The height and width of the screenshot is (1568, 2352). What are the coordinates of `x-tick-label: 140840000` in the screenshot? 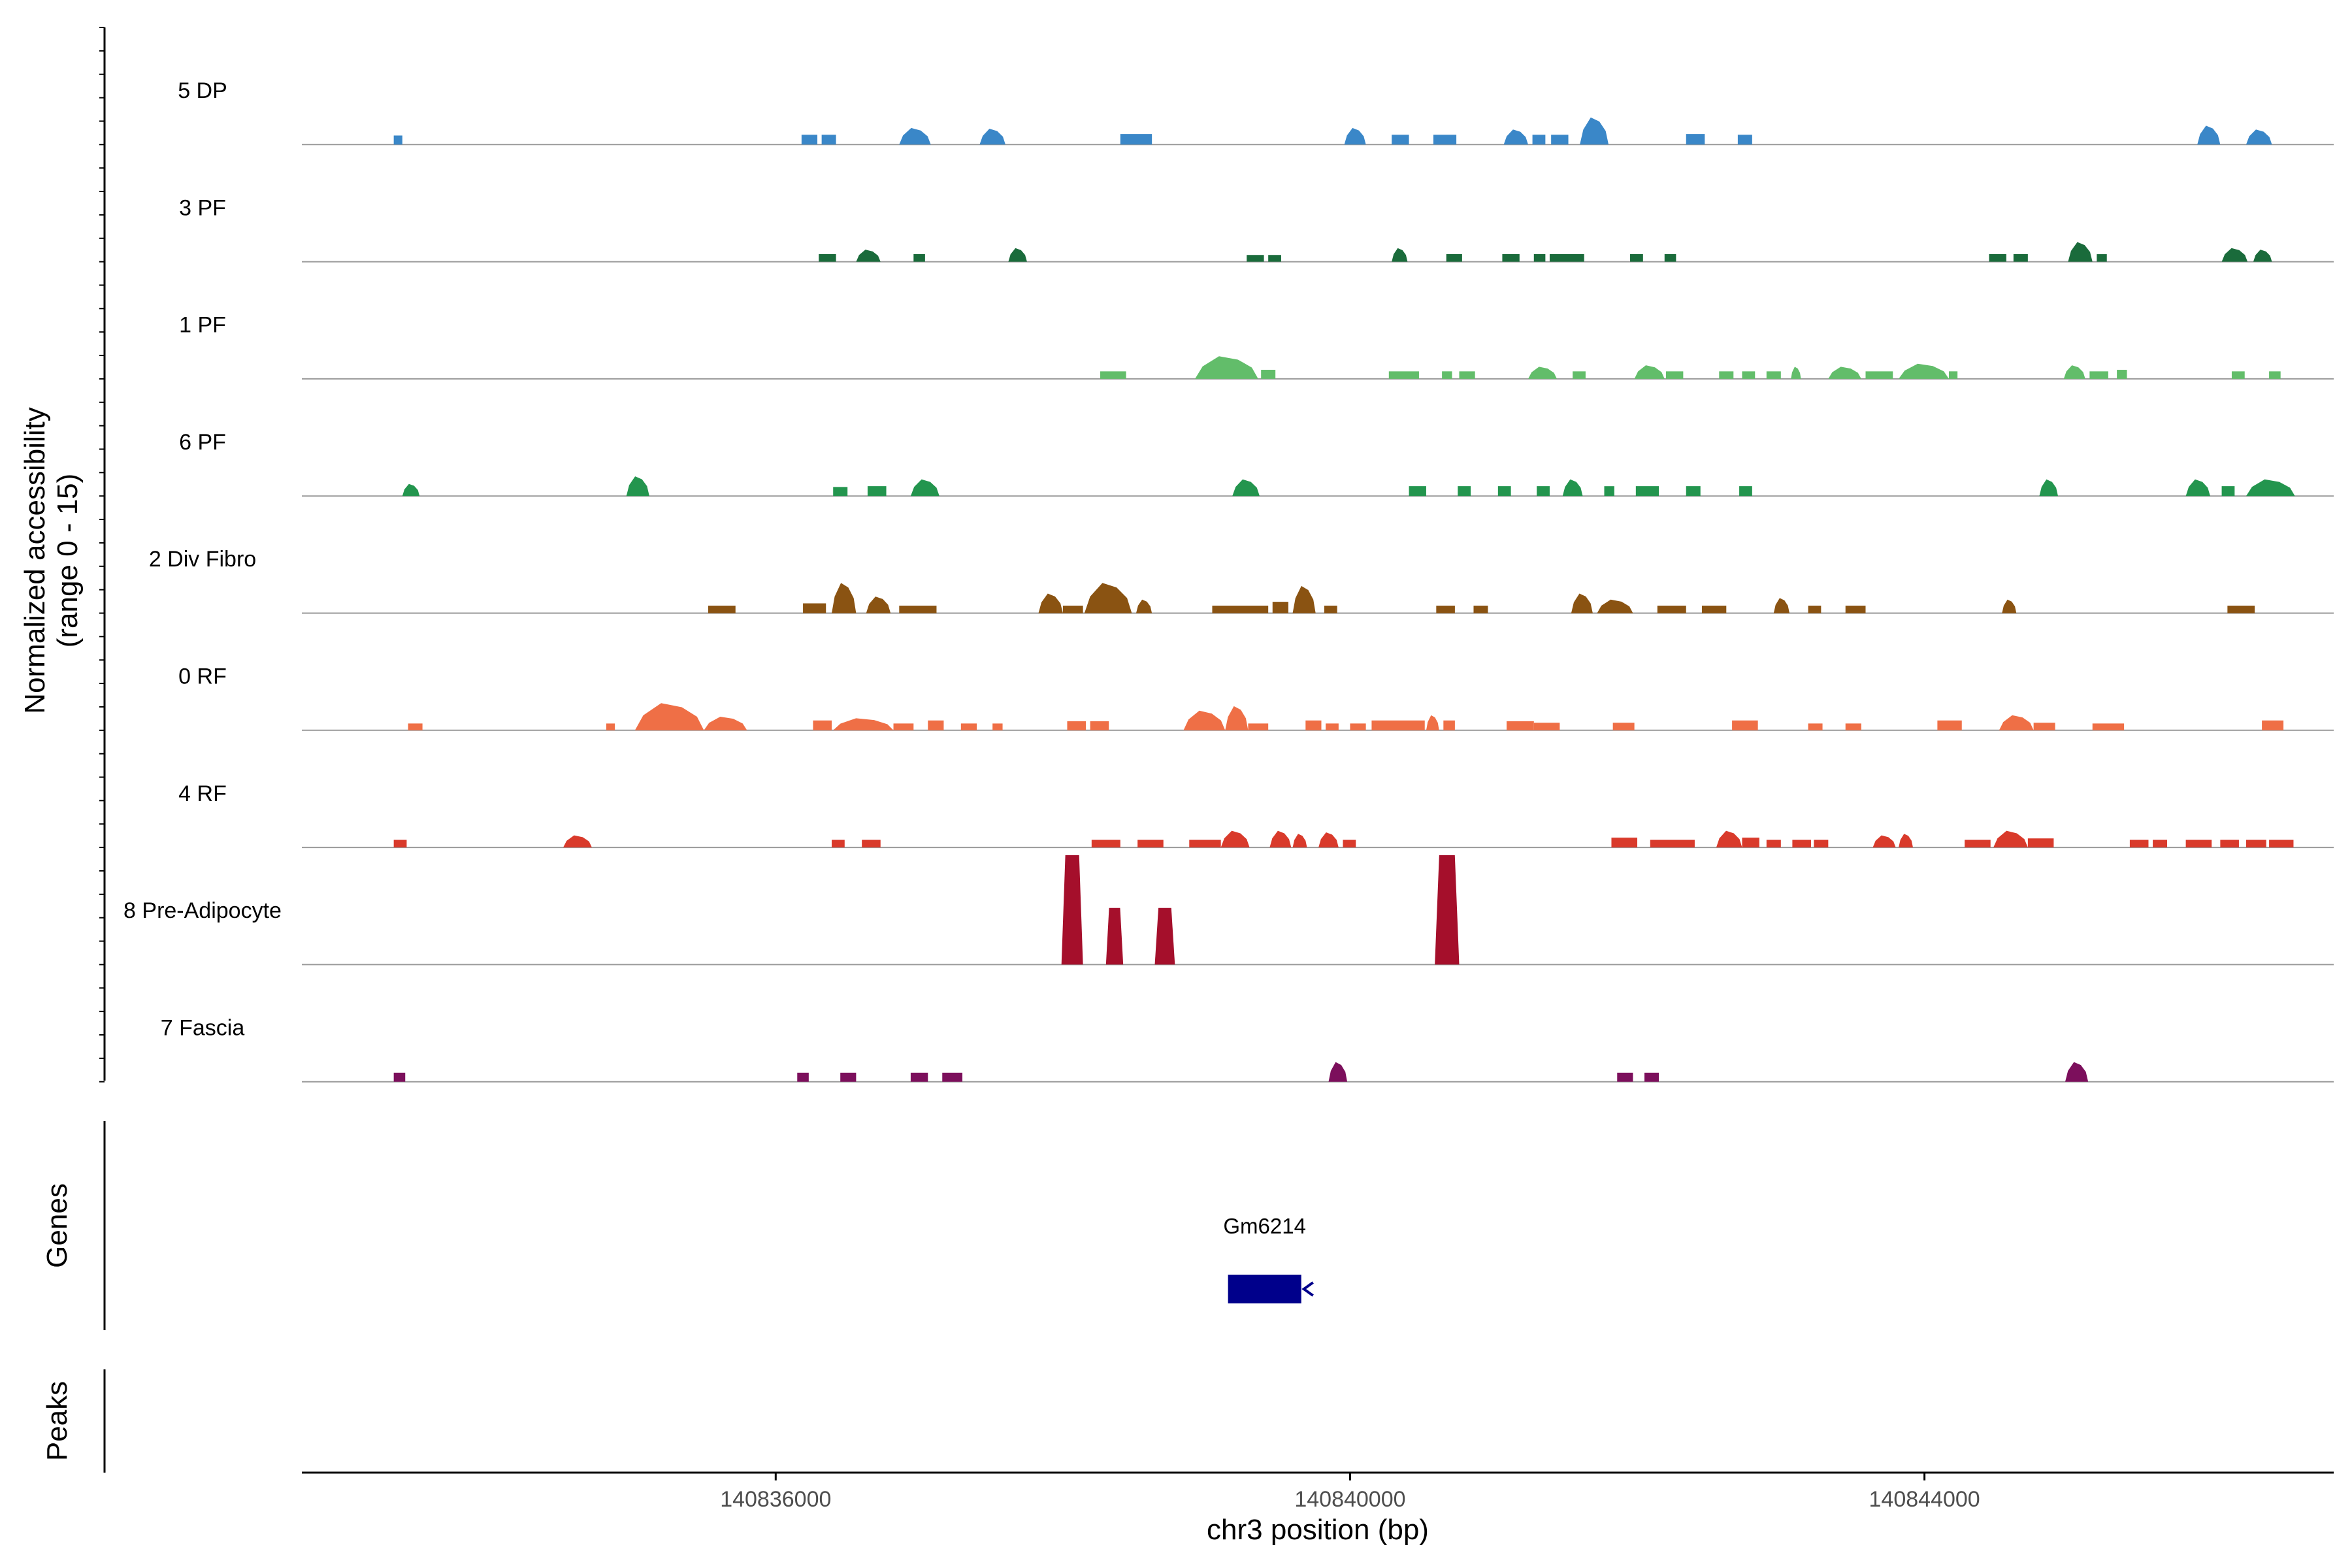 It's located at (1349, 1499).